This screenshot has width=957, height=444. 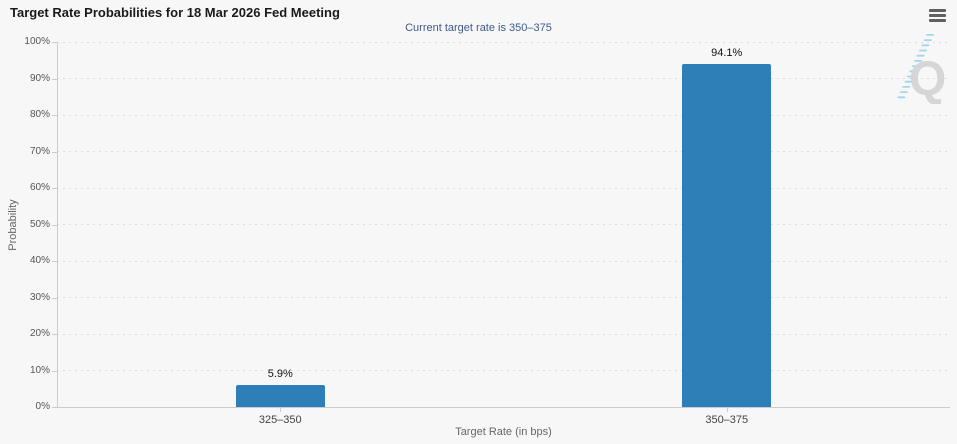 What do you see at coordinates (478, 28) in the screenshot?
I see `chart-subtitle: Current target rate is 350–375` at bounding box center [478, 28].